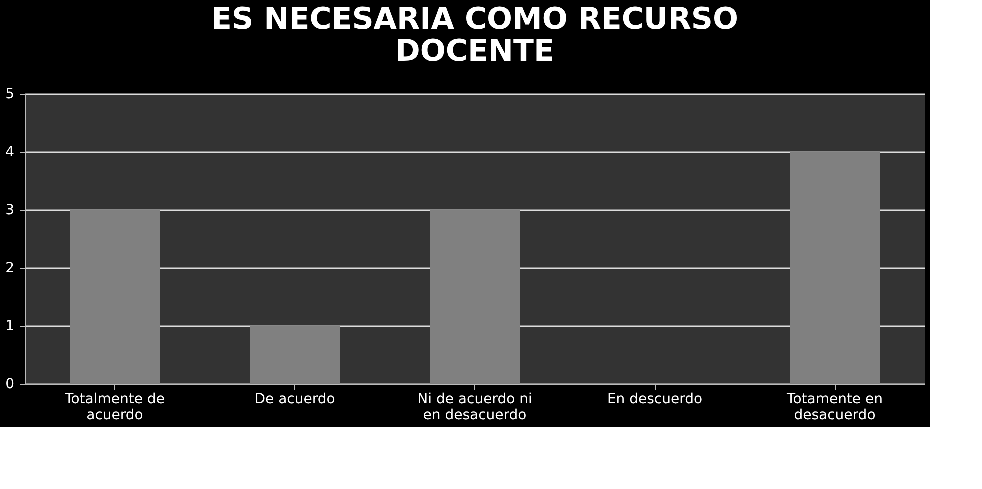 This screenshot has width=982, height=489. Describe the element at coordinates (10, 152) in the screenshot. I see `y-tick-label: 4` at that location.